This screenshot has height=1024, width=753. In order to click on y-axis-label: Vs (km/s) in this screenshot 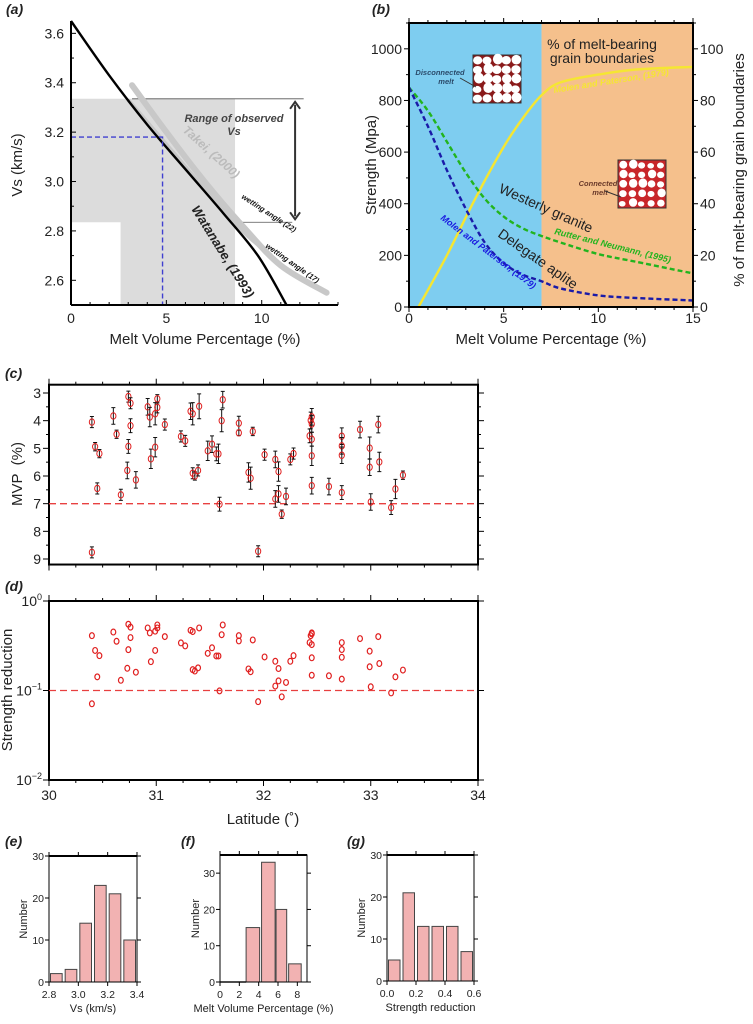, I will do `click(17, 164)`.